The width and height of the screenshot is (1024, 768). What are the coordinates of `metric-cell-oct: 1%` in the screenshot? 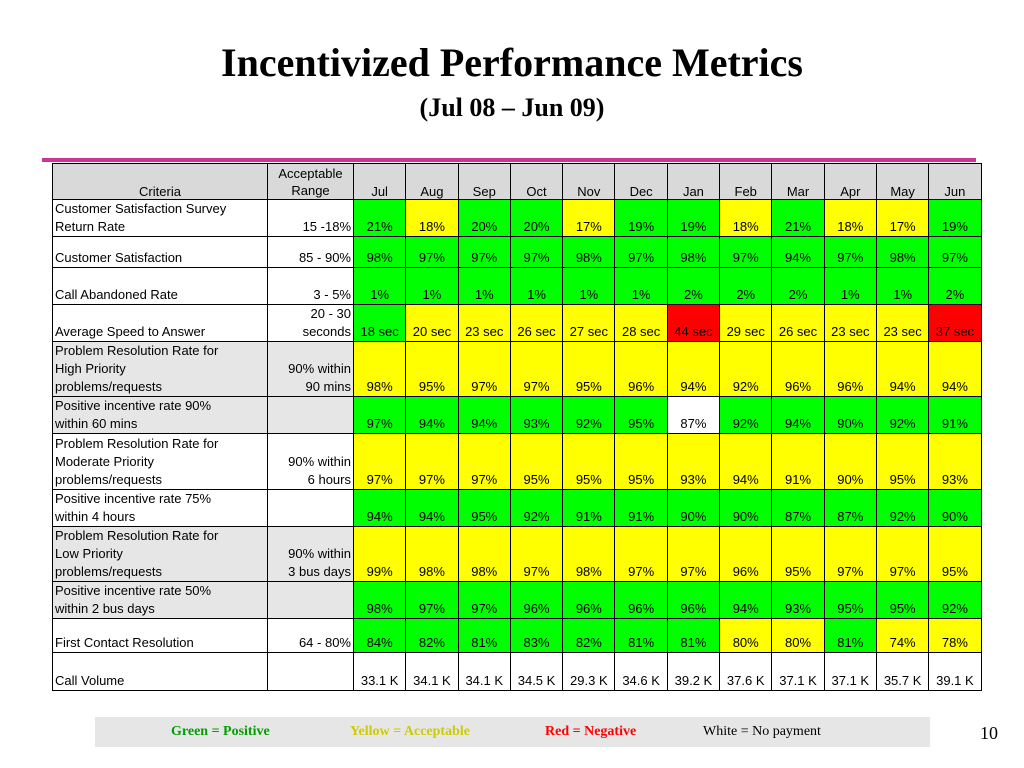 It's located at (536, 286).